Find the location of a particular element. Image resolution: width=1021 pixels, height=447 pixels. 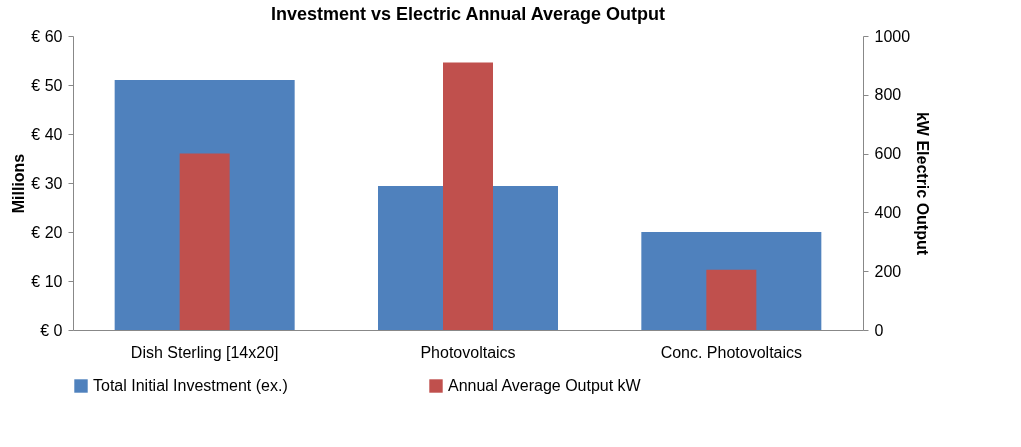

legend-label: Total Initial Investment (ex.) is located at coordinates (190, 385).